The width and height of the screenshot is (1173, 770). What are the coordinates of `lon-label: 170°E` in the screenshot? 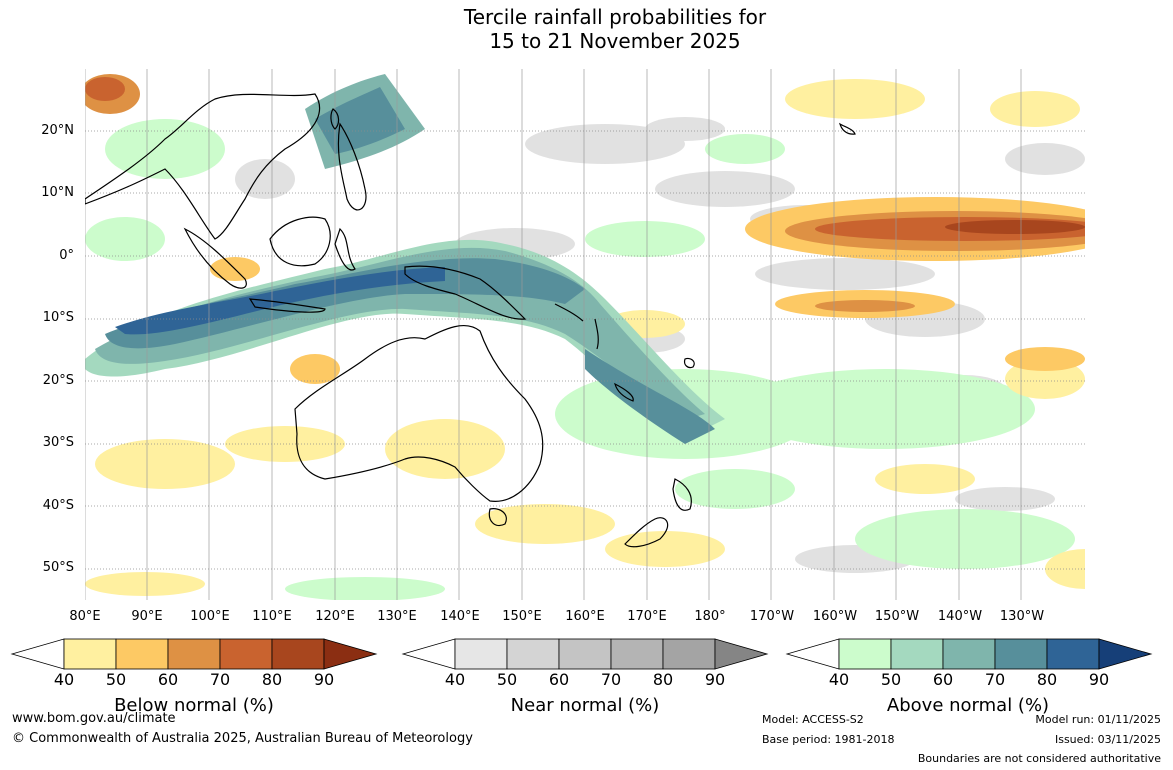 It's located at (647, 616).